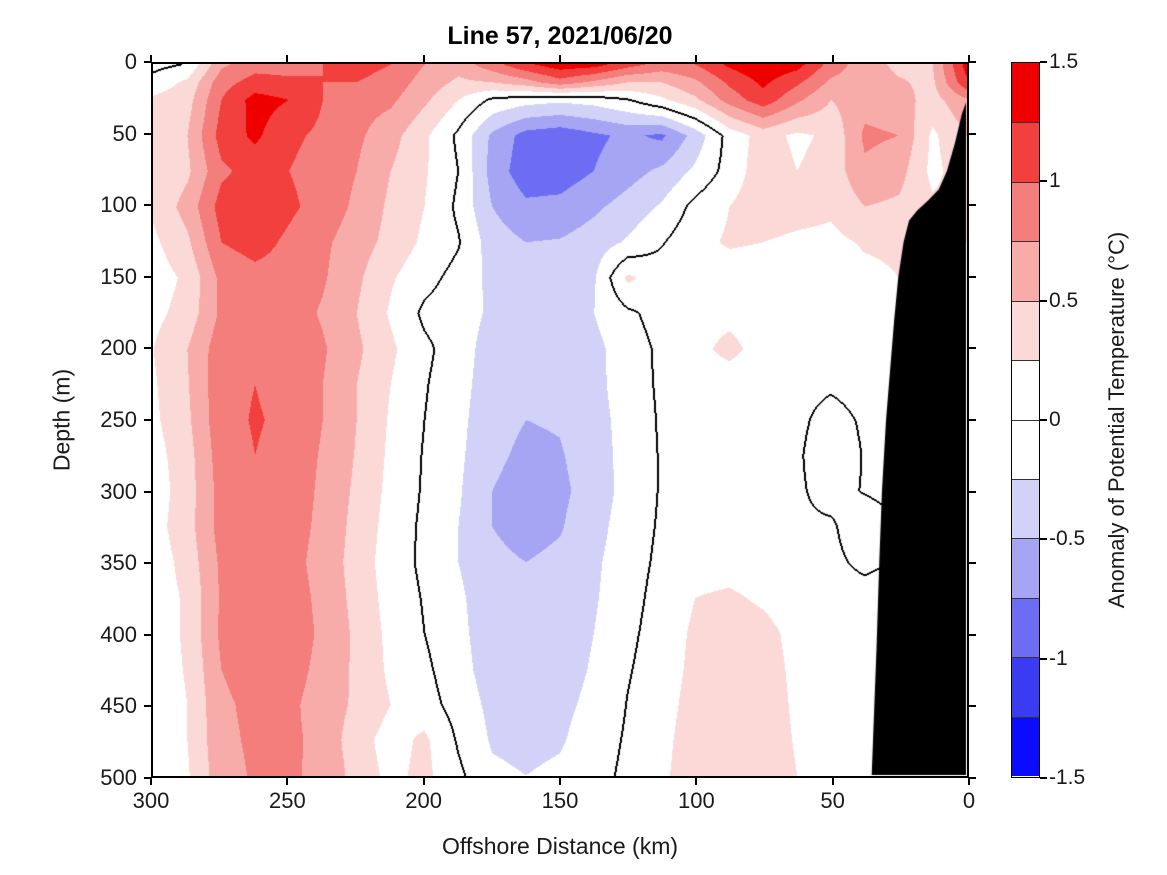 This screenshot has height=875, width=1167. What do you see at coordinates (1067, 539) in the screenshot?
I see `colorbar-tick-label: -0.5` at bounding box center [1067, 539].